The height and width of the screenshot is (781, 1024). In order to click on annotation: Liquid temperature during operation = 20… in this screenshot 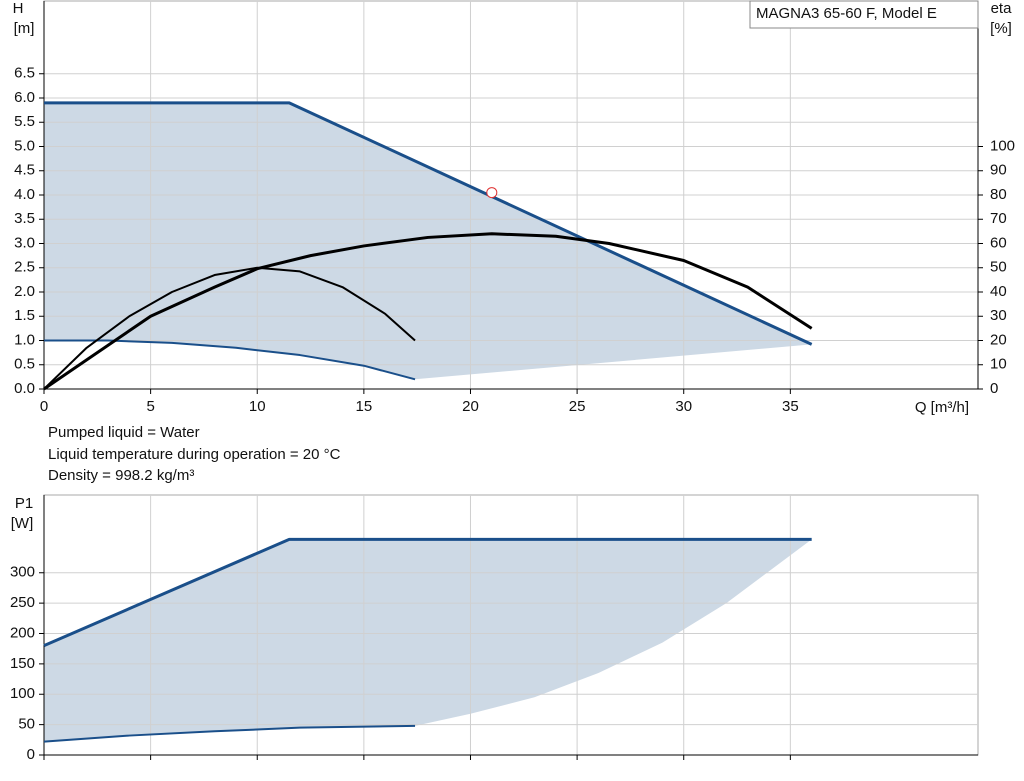, I will do `click(194, 454)`.